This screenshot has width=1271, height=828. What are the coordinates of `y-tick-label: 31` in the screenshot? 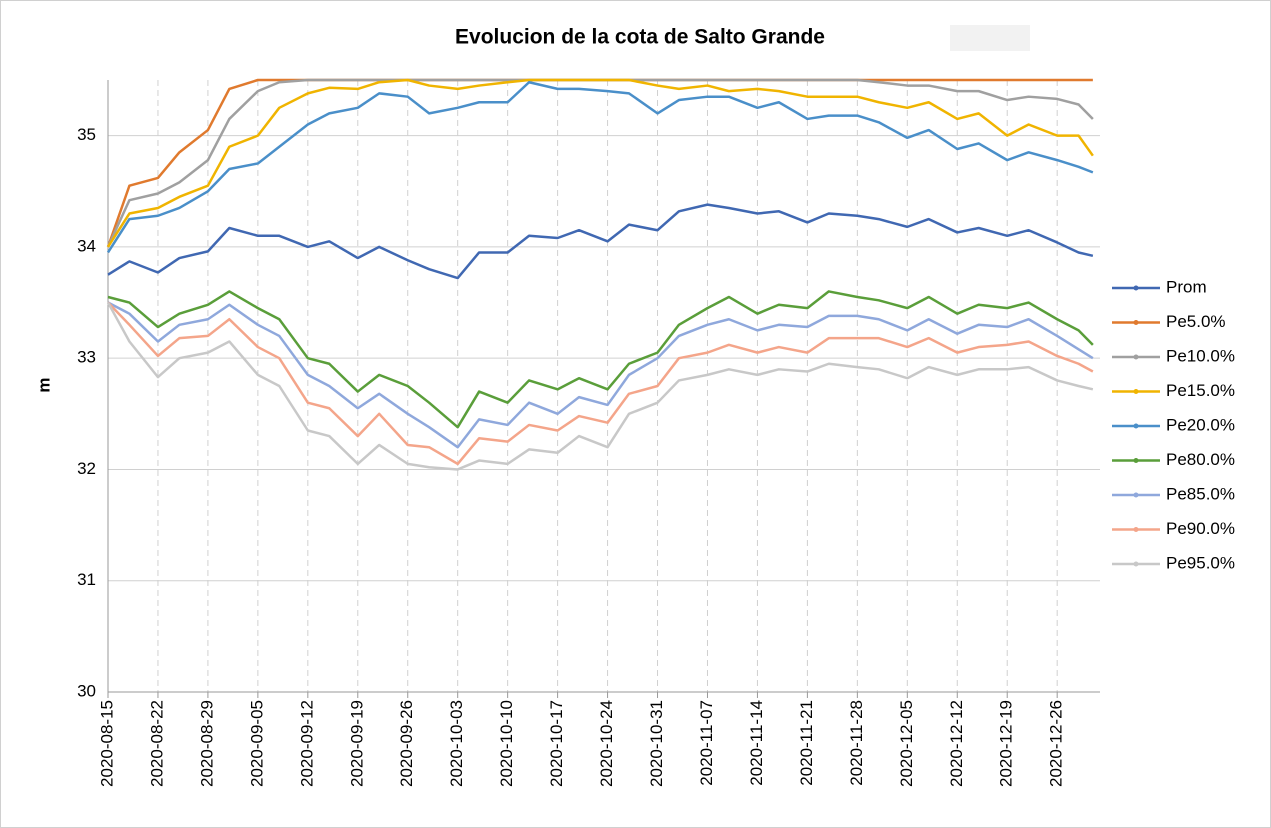 It's located at (86, 579).